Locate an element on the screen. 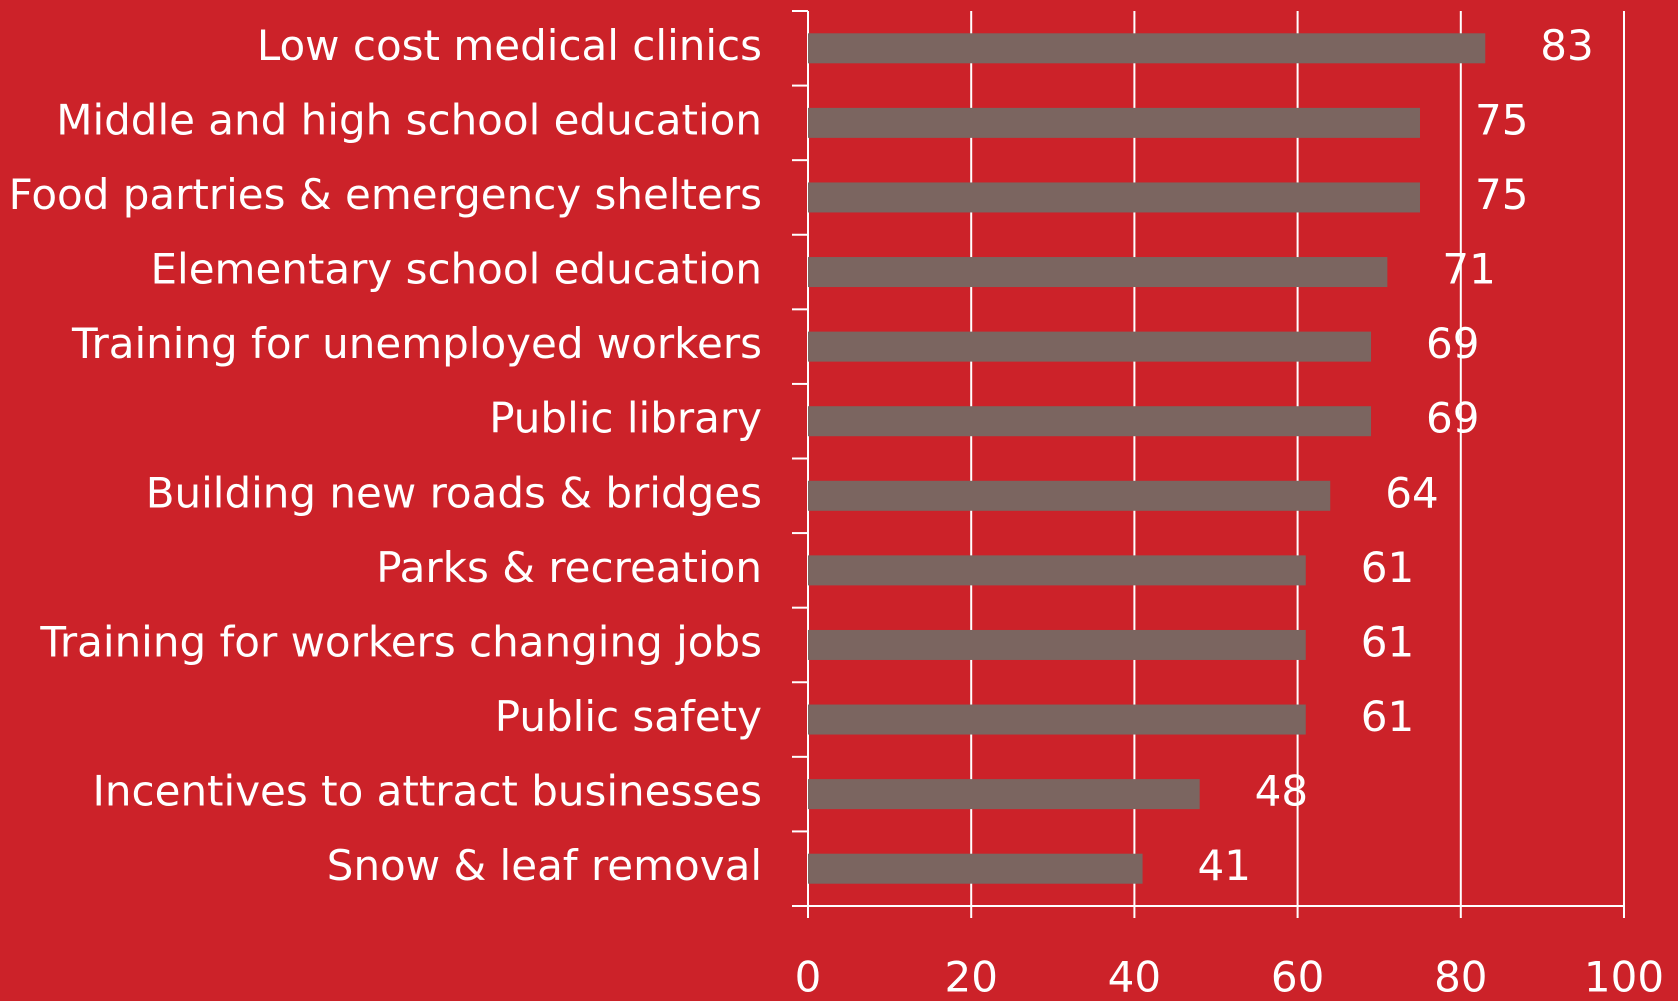  x-tick-label: 80 is located at coordinates (1460, 977).